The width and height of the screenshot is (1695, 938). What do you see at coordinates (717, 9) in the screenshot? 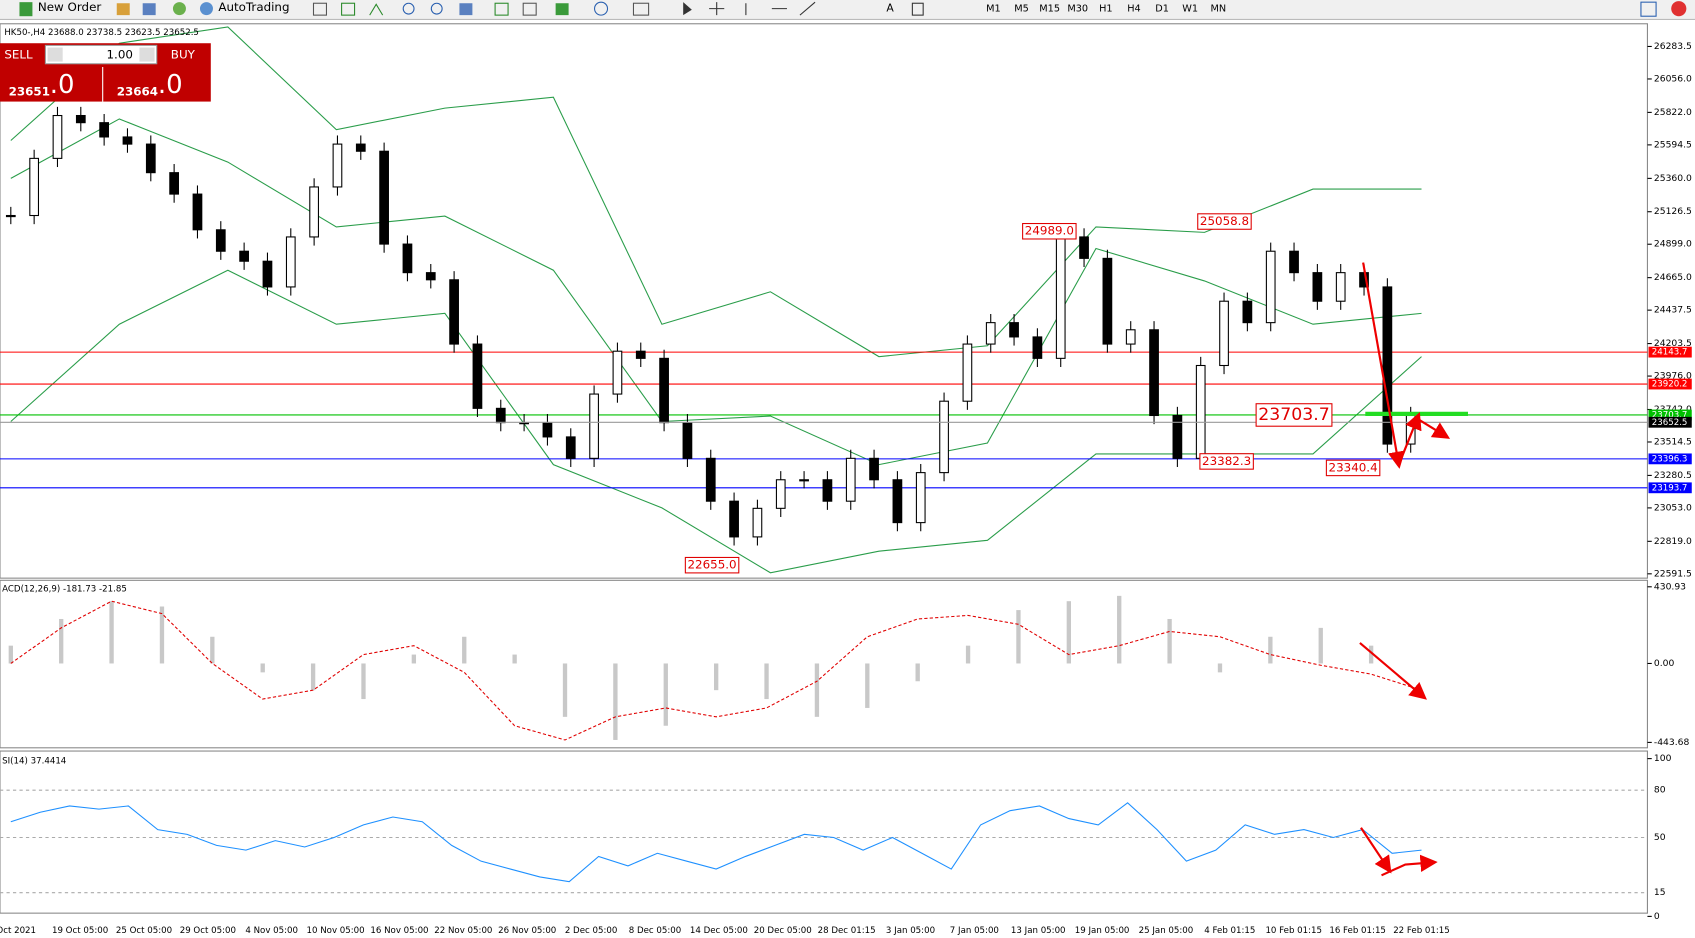
I see `crosshair-tool` at bounding box center [717, 9].